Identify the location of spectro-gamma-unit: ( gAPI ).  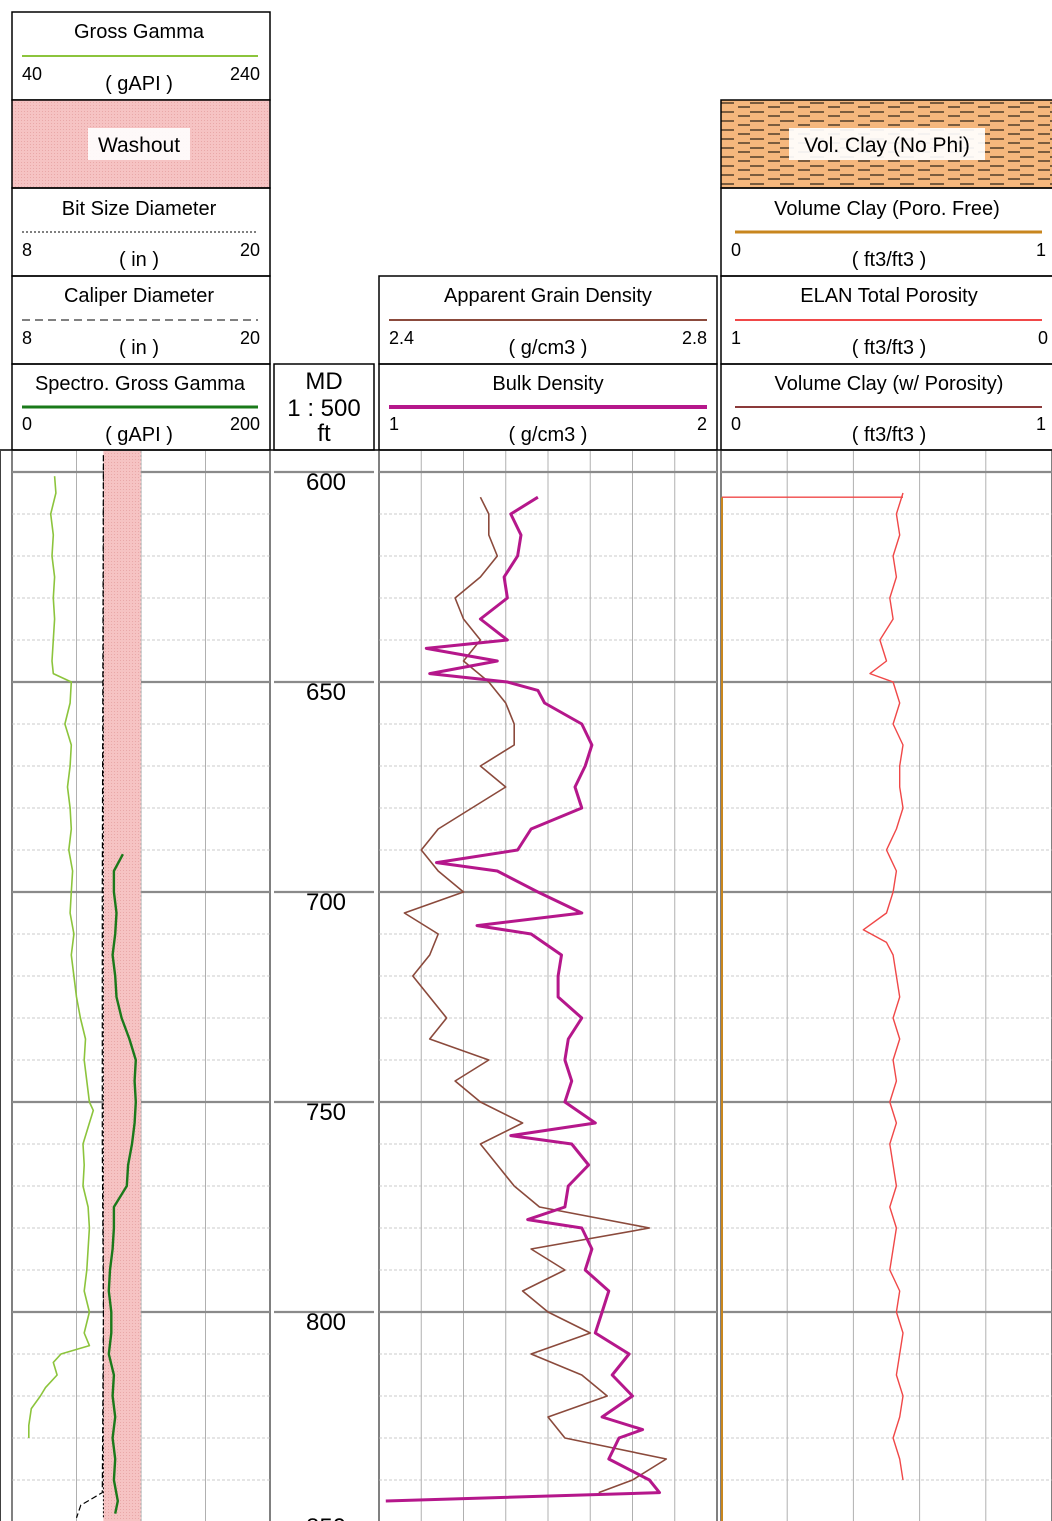
(139, 435).